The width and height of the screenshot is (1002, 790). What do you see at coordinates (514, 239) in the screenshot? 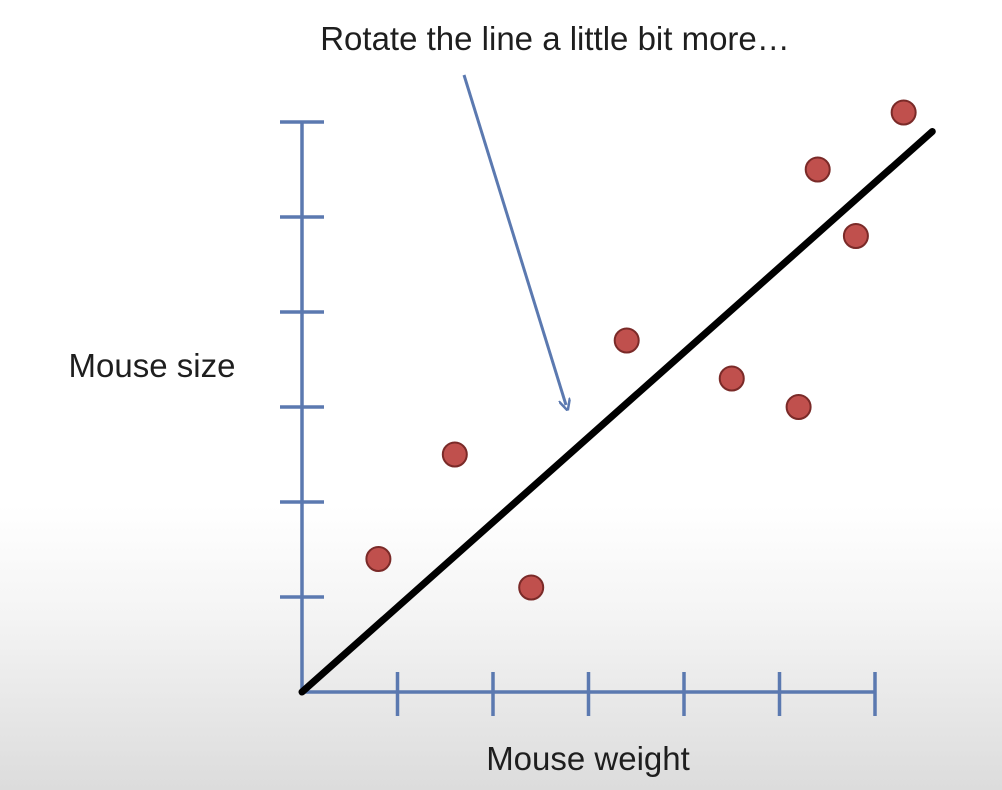
I see `annotation-arrow` at bounding box center [514, 239].